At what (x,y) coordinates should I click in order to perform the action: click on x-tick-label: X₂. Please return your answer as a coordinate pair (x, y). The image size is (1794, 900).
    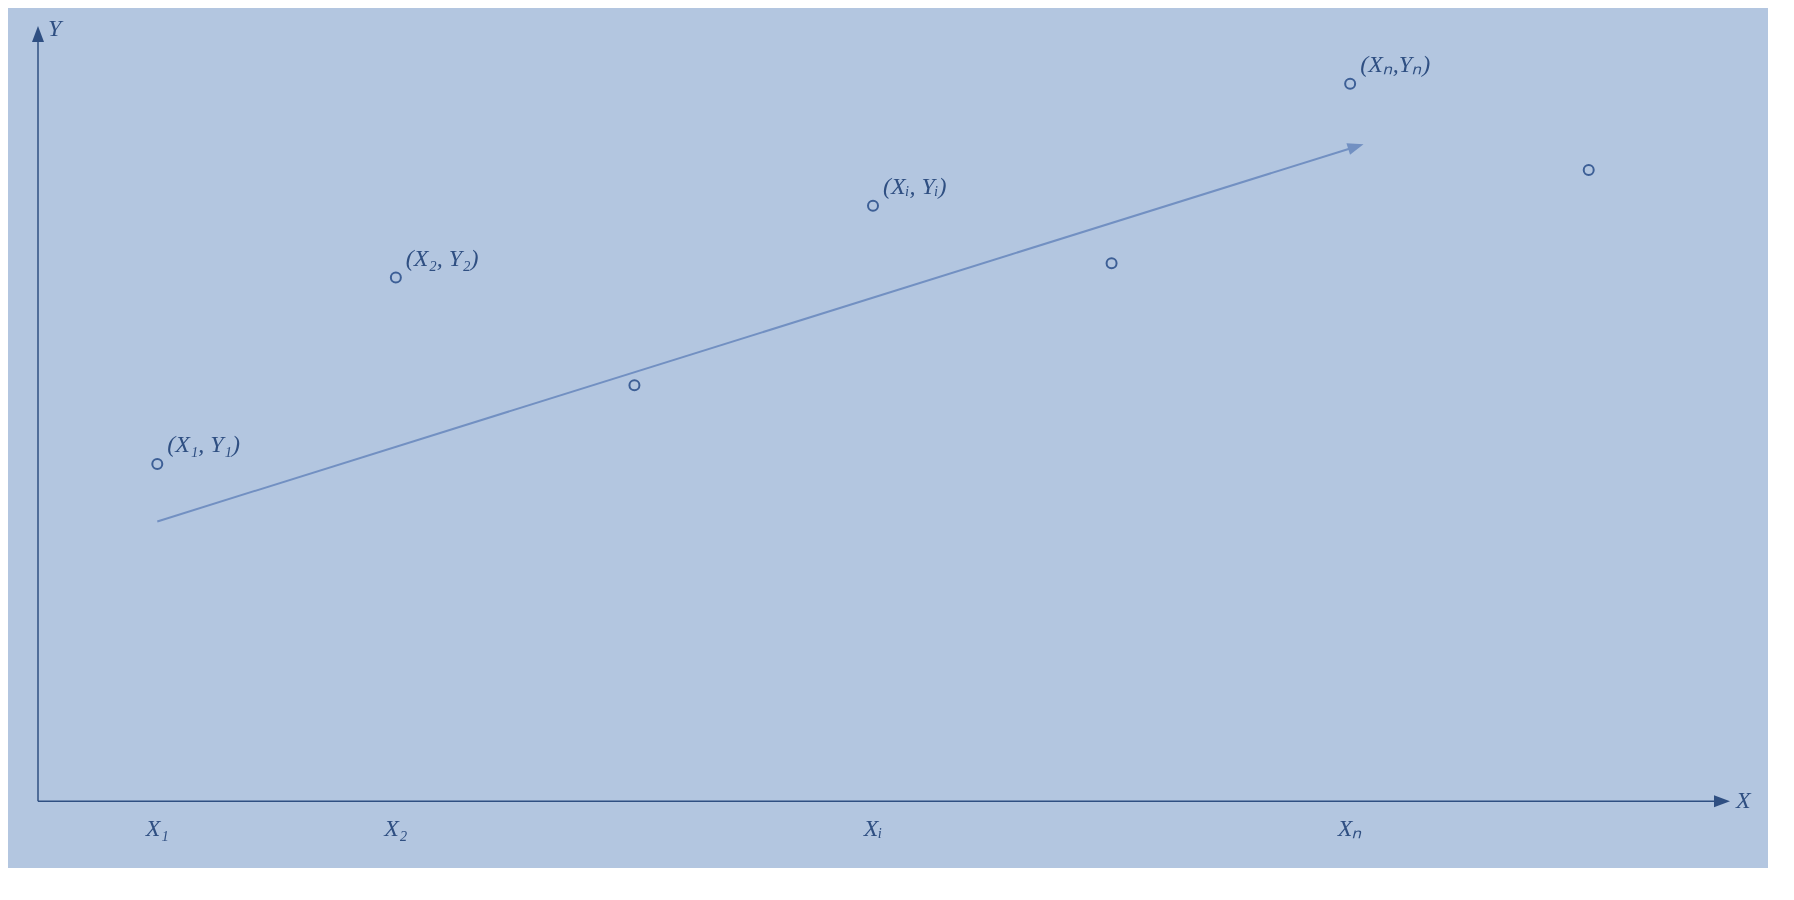
    Looking at the image, I should click on (395, 827).